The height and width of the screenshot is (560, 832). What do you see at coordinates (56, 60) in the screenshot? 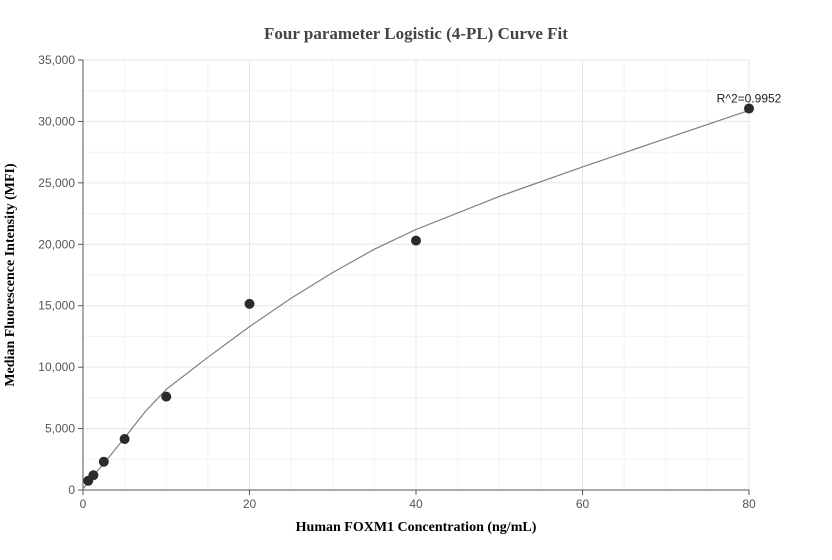
I see `y-tick-label: 35,000` at bounding box center [56, 60].